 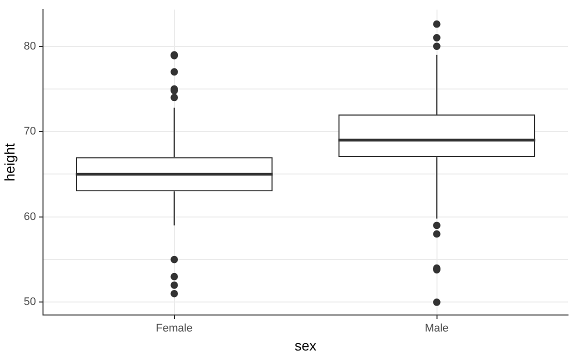 I want to click on y-axis-title: height, so click(x=9, y=162).